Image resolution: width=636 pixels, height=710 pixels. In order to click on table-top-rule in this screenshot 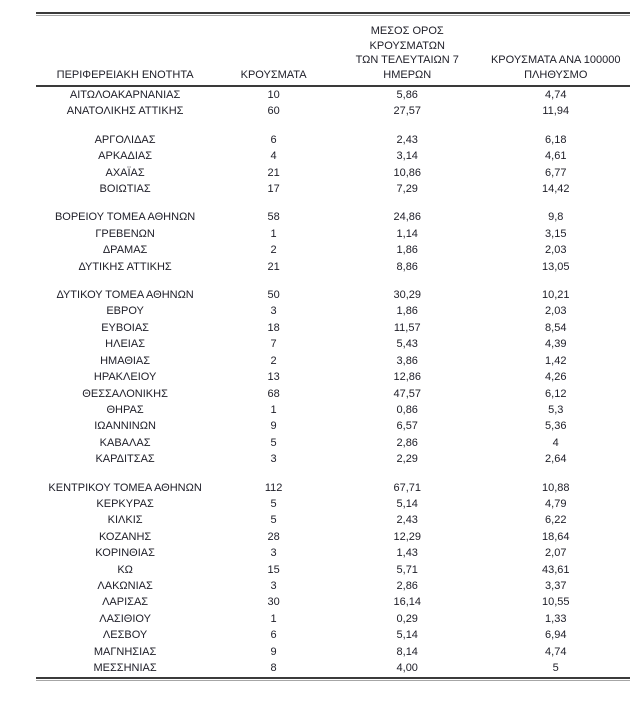, I will do `click(333, 14)`.